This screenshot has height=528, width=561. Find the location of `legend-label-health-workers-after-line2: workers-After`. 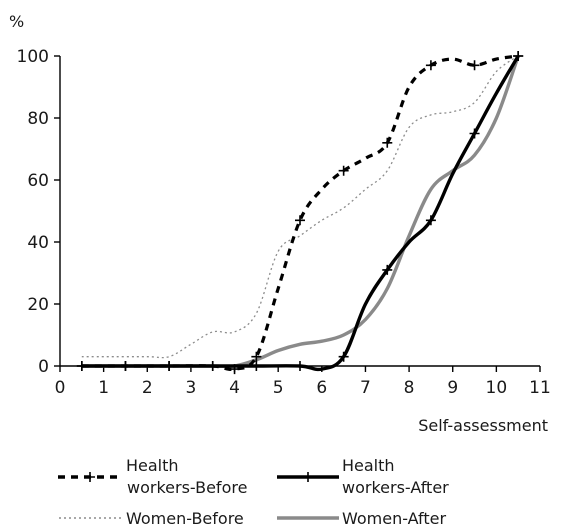

legend-label-health-workers-after-line2: workers-After is located at coordinates (395, 487).